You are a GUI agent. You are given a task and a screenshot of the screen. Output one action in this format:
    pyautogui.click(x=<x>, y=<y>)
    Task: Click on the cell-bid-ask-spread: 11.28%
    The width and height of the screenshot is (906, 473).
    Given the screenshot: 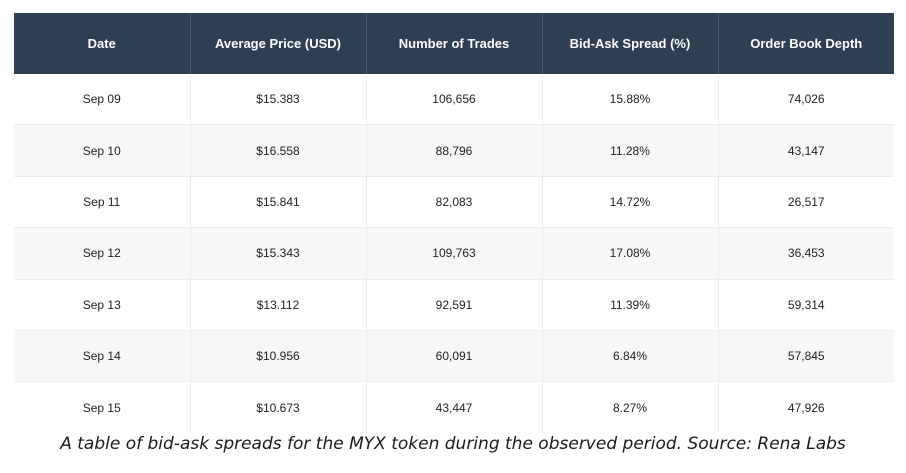 What is the action you would take?
    pyautogui.click(x=630, y=150)
    